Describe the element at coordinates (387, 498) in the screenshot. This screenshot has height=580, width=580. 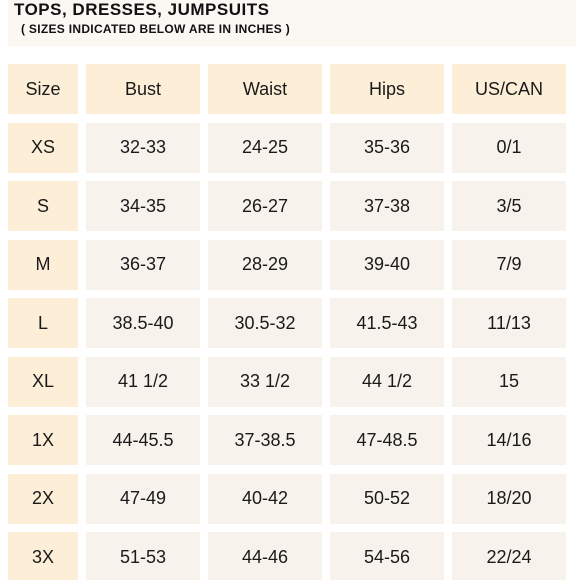
I see `hips-cell: 50-52` at that location.